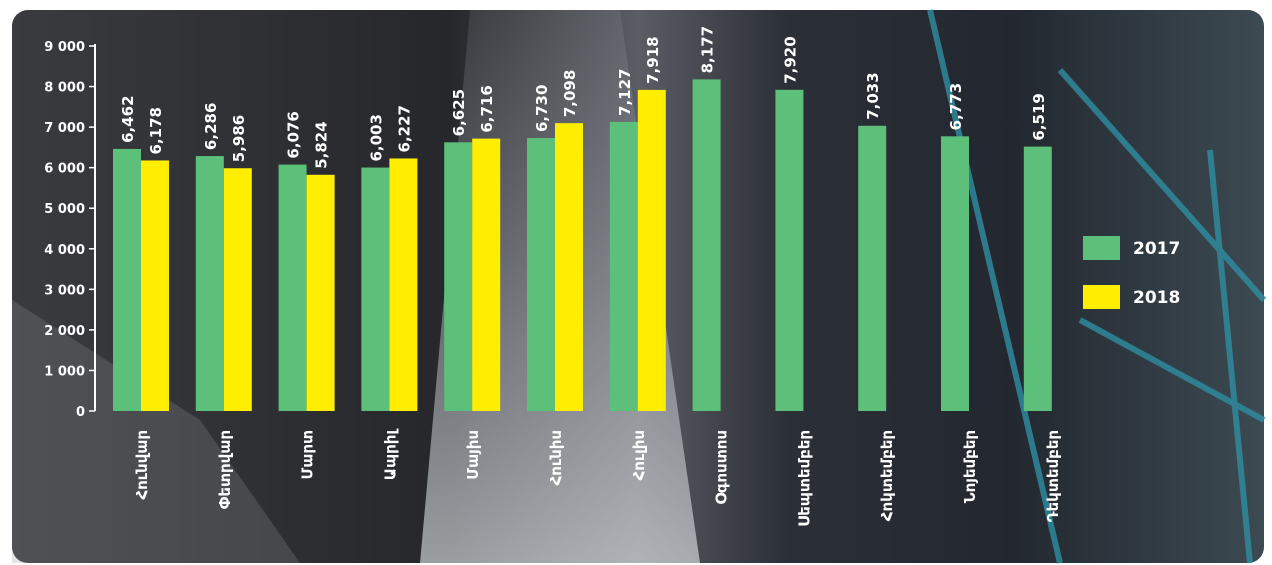 This screenshot has width=1272, height=565. What do you see at coordinates (1039, 116) in the screenshot?
I see `value-label: 6,519` at bounding box center [1039, 116].